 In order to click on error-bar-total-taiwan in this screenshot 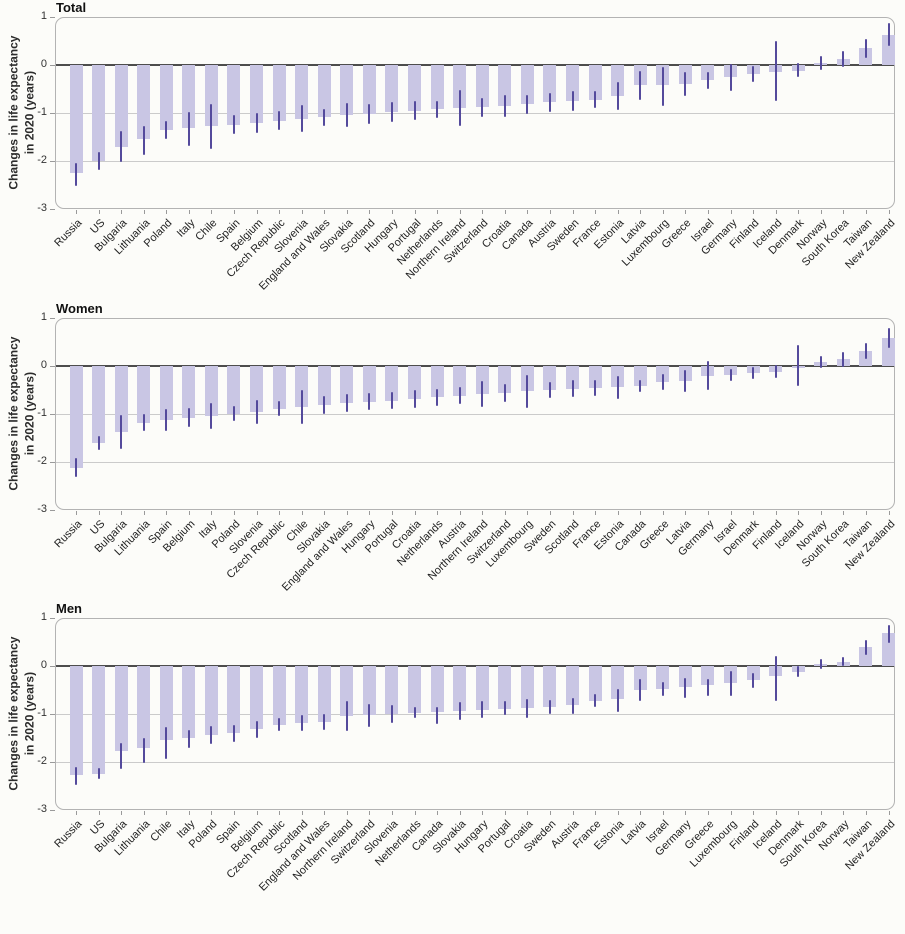, I will do `click(865, 48)`.